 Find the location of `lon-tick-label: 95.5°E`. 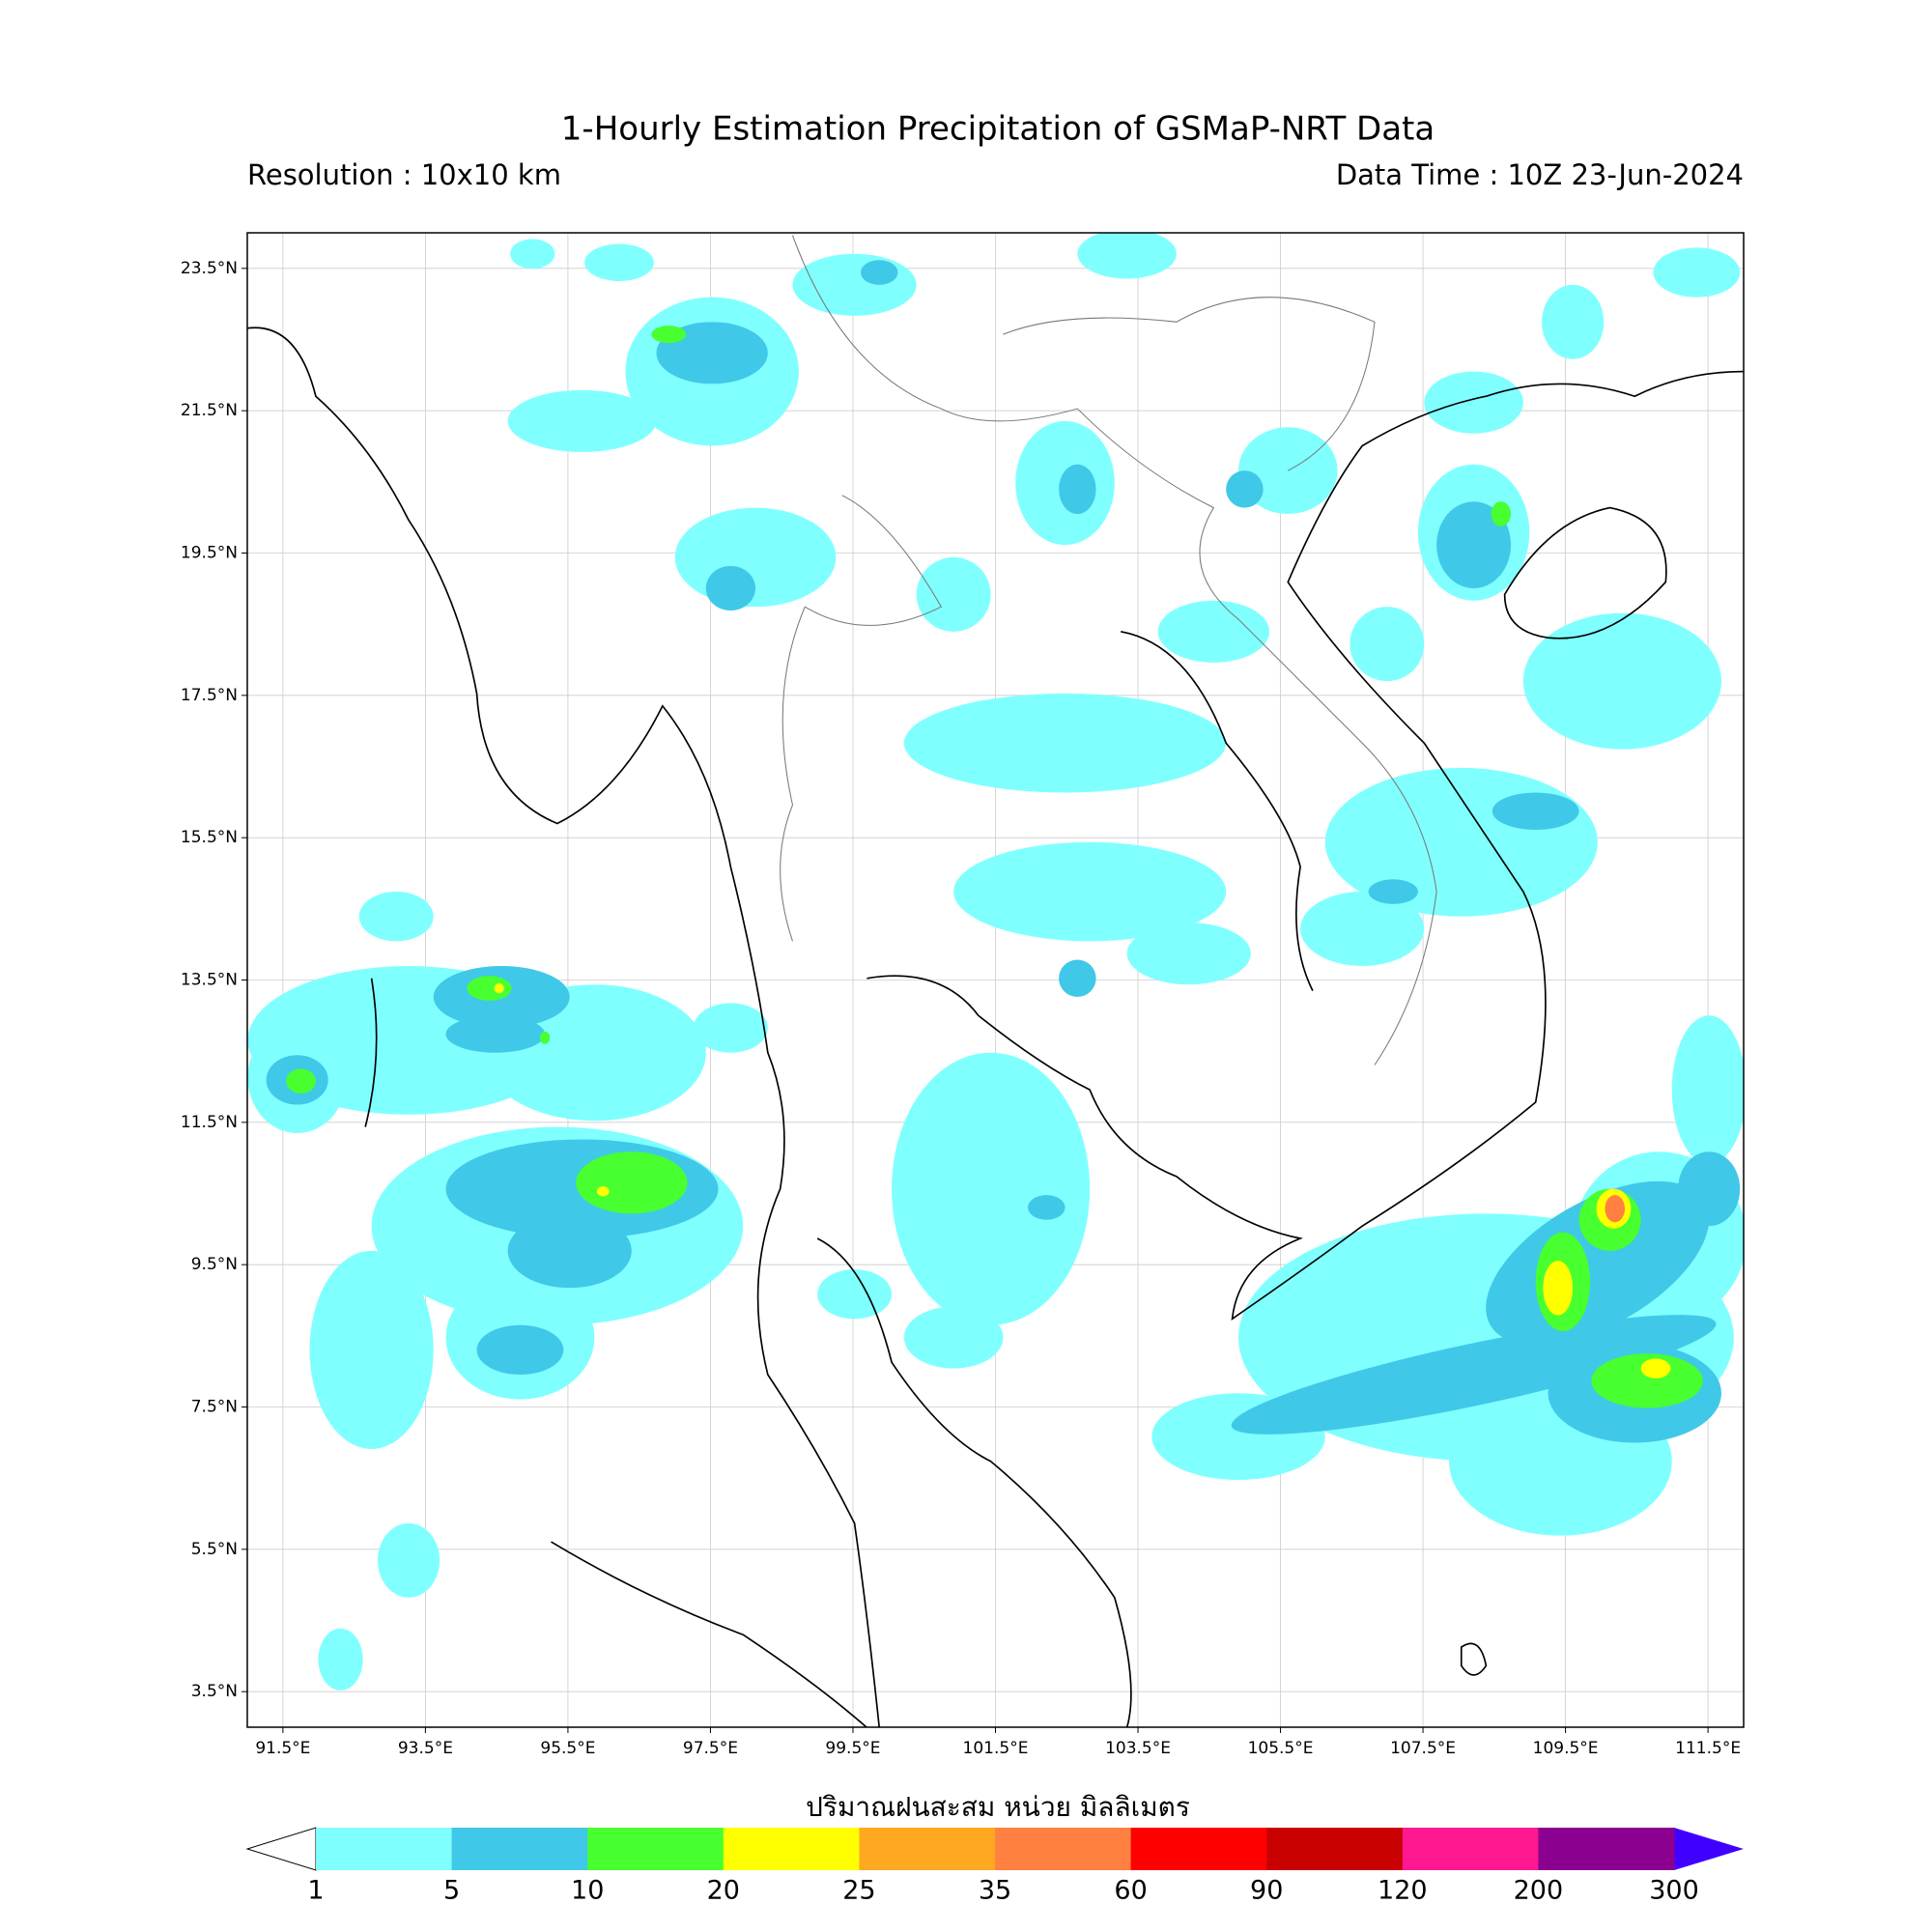

lon-tick-label: 95.5°E is located at coordinates (567, 1748).